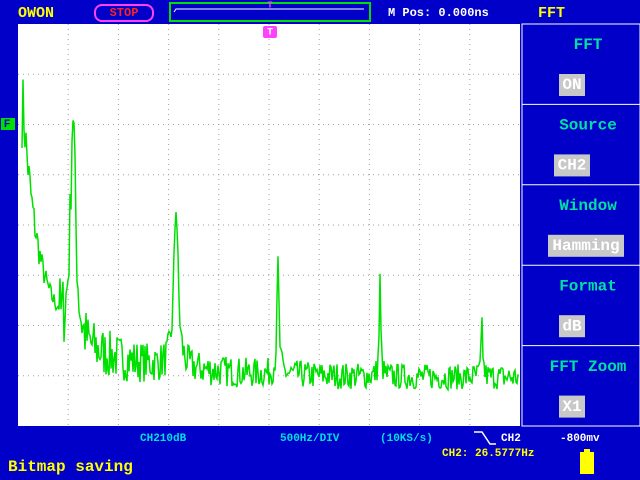  I want to click on frequency-readout: CH2: 26.5777Hz, so click(488, 454).